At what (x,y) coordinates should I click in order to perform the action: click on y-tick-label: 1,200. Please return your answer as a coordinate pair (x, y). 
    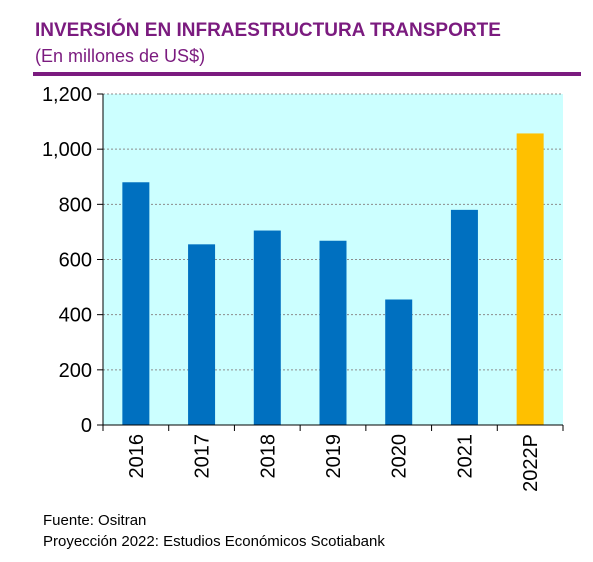
    Looking at the image, I should click on (67, 95).